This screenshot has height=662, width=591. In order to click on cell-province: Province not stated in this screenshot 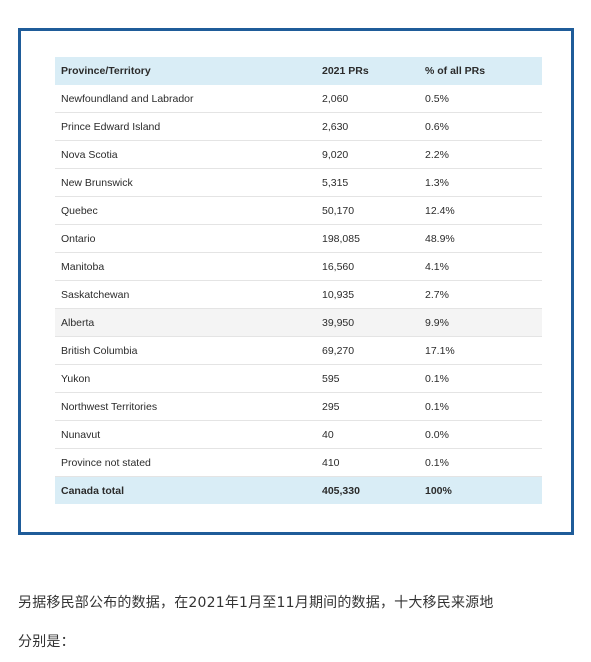, I will do `click(185, 462)`.